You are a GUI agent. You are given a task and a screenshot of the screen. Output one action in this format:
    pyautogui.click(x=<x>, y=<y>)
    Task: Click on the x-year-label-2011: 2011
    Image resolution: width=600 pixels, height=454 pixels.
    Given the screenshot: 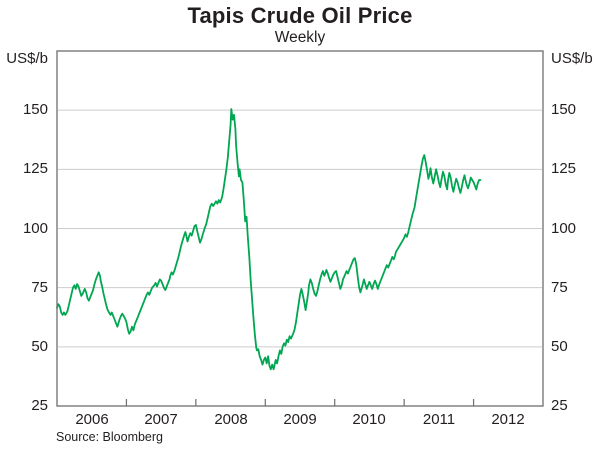 What is the action you would take?
    pyautogui.click(x=439, y=419)
    